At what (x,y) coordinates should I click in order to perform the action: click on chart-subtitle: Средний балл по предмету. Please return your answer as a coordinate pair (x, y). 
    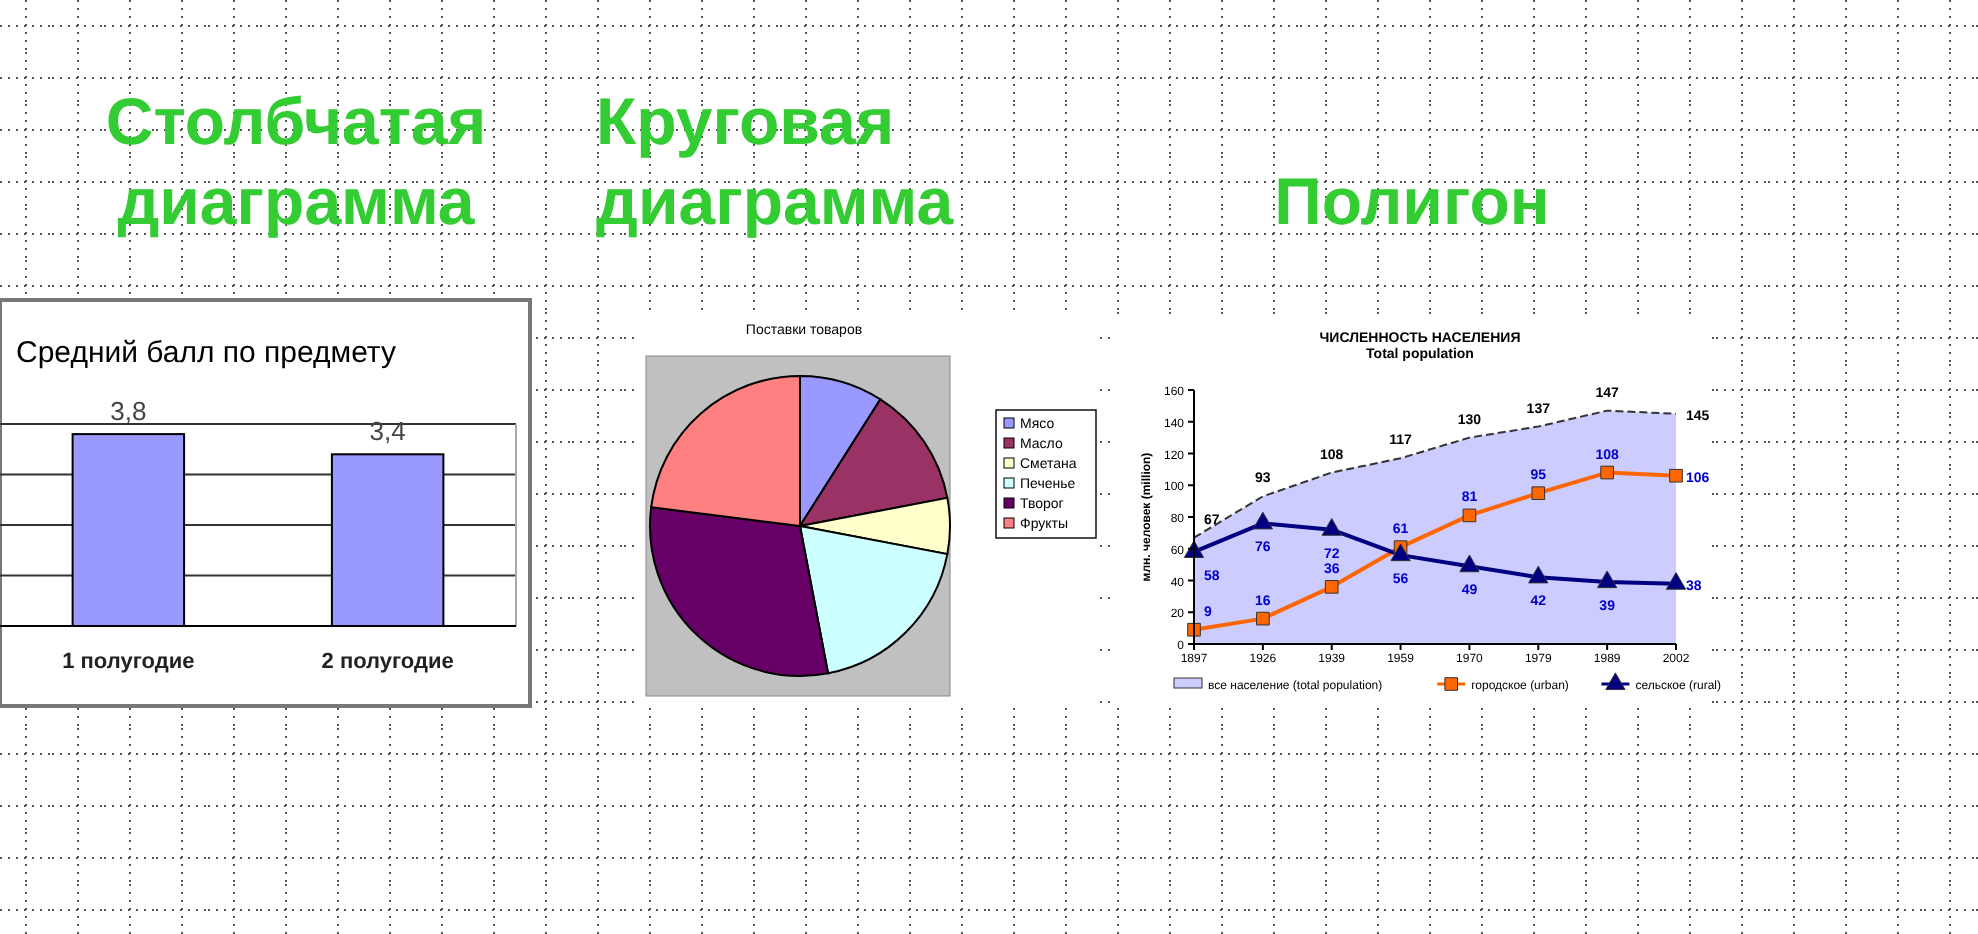
    Looking at the image, I should click on (206, 353).